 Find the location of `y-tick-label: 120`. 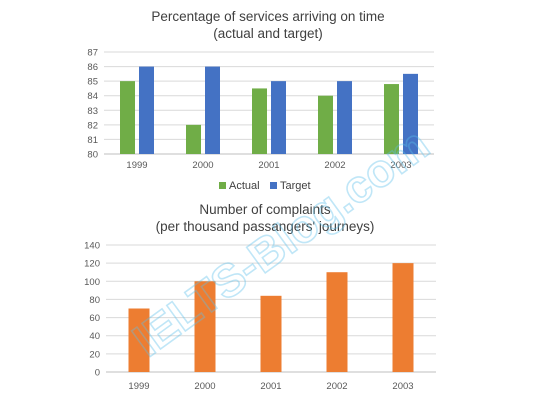

y-tick-label: 120 is located at coordinates (92, 264).